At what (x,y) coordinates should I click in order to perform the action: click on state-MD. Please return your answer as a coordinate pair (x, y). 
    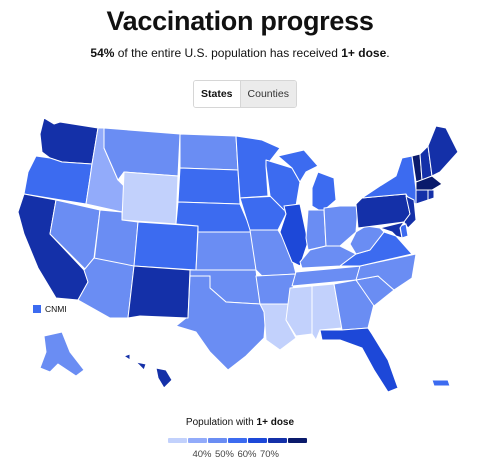
    Looking at the image, I should click on (392, 230).